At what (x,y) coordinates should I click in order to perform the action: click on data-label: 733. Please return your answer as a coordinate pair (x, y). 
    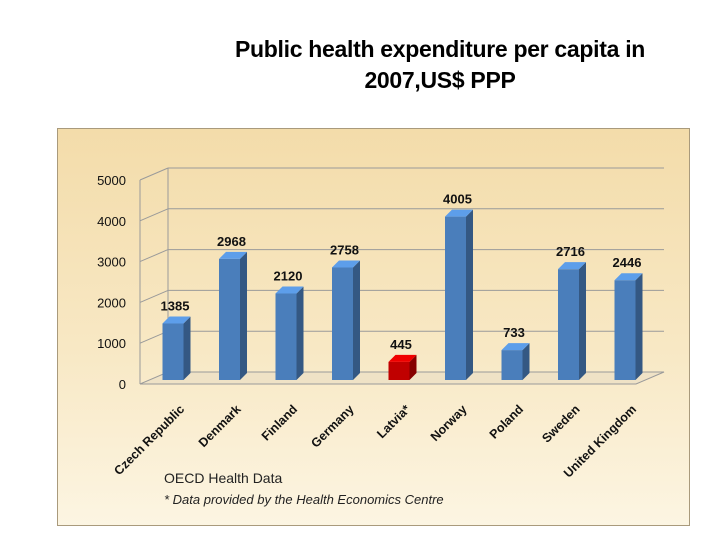
    Looking at the image, I should click on (514, 332).